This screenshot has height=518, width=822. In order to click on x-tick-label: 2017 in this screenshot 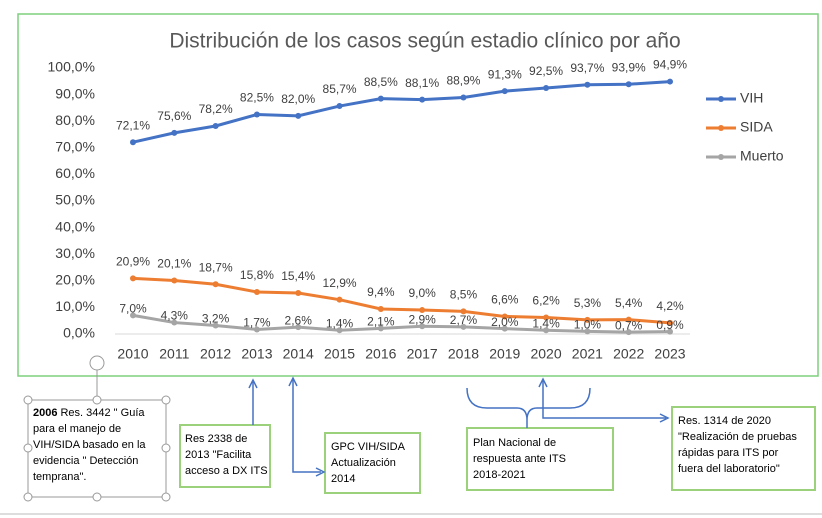, I will do `click(422, 354)`.